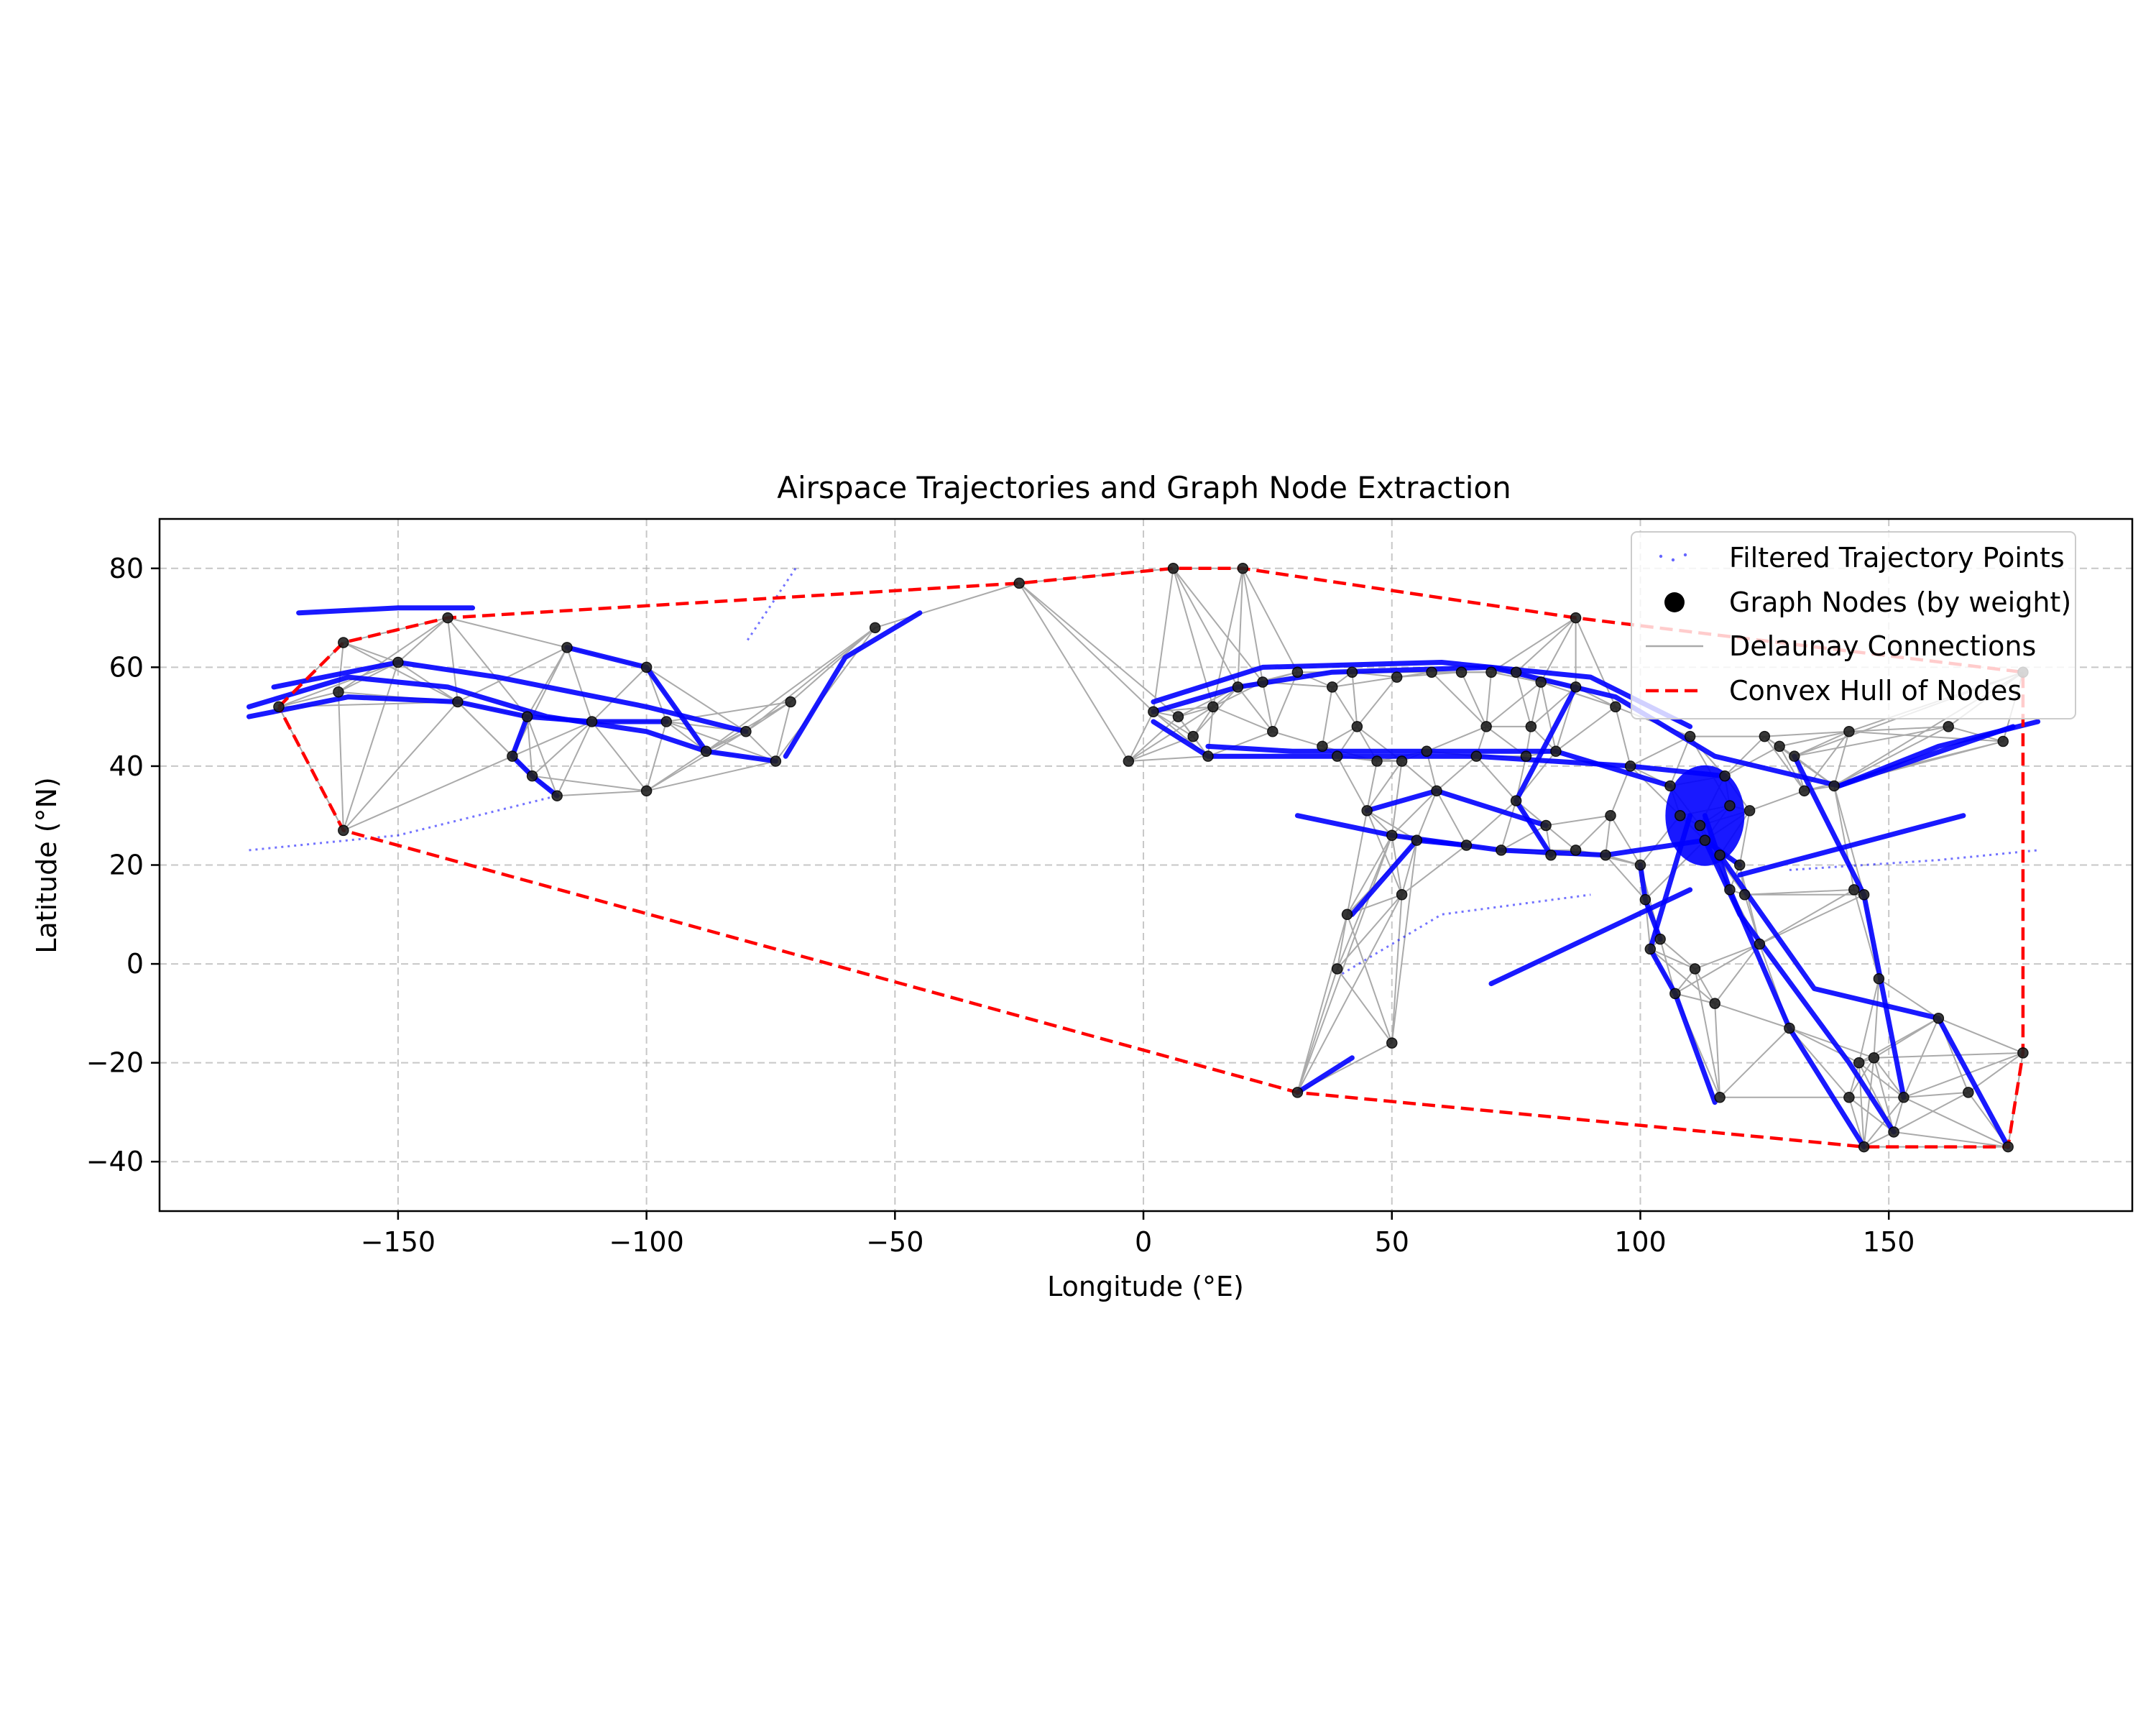 Image resolution: width=2156 pixels, height=1725 pixels. What do you see at coordinates (1876, 691) in the screenshot?
I see `legend-label-hull: Convex Hull of Nodes` at bounding box center [1876, 691].